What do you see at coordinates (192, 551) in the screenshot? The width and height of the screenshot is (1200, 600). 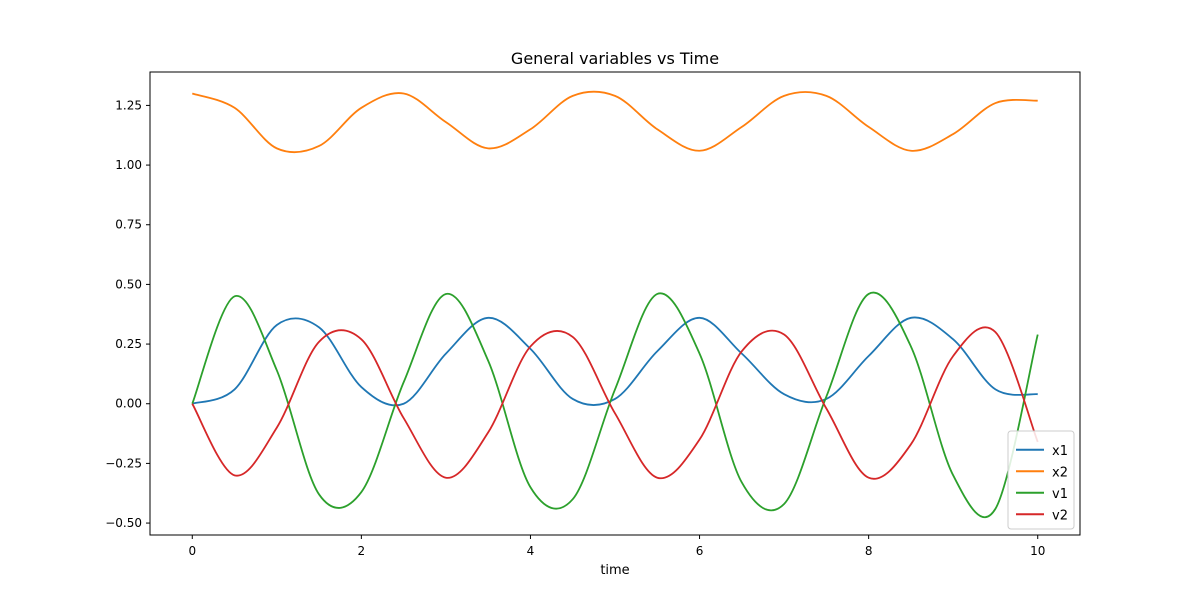 I see `x-tick-label: 0` at bounding box center [192, 551].